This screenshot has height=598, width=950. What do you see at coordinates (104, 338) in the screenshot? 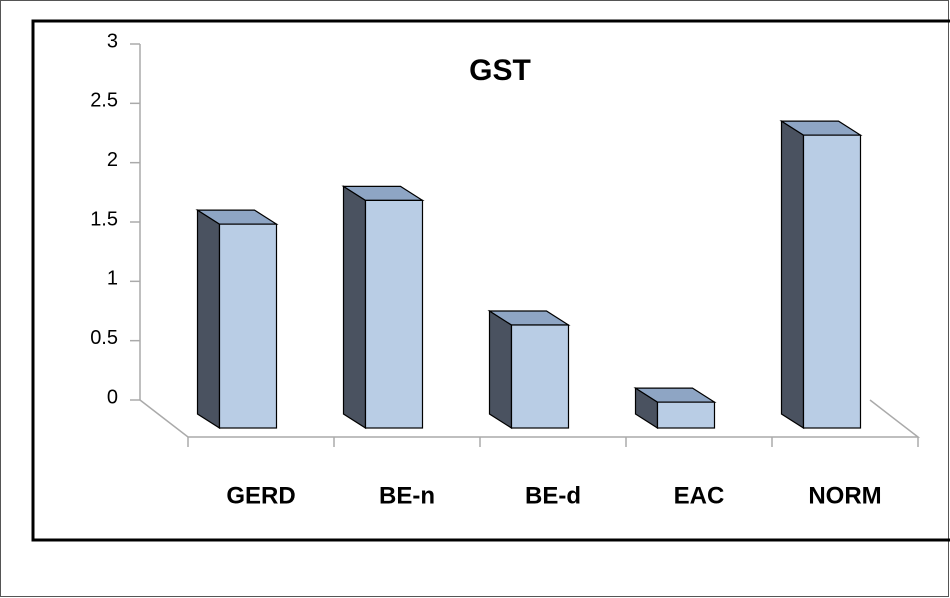
I see `y-tick-label: 0.5` at bounding box center [104, 338].